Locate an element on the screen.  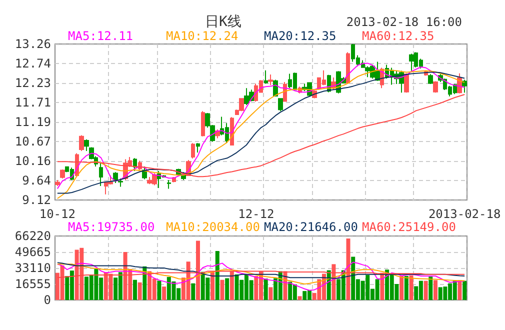
y-tick-label: 49665 is located at coordinates (32, 252).